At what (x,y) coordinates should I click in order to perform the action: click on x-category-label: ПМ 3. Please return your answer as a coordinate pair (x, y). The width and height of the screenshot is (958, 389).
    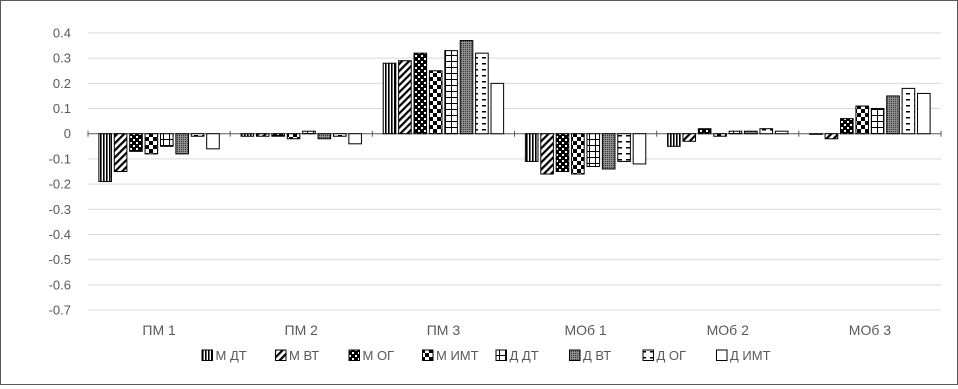
    Looking at the image, I should click on (444, 330).